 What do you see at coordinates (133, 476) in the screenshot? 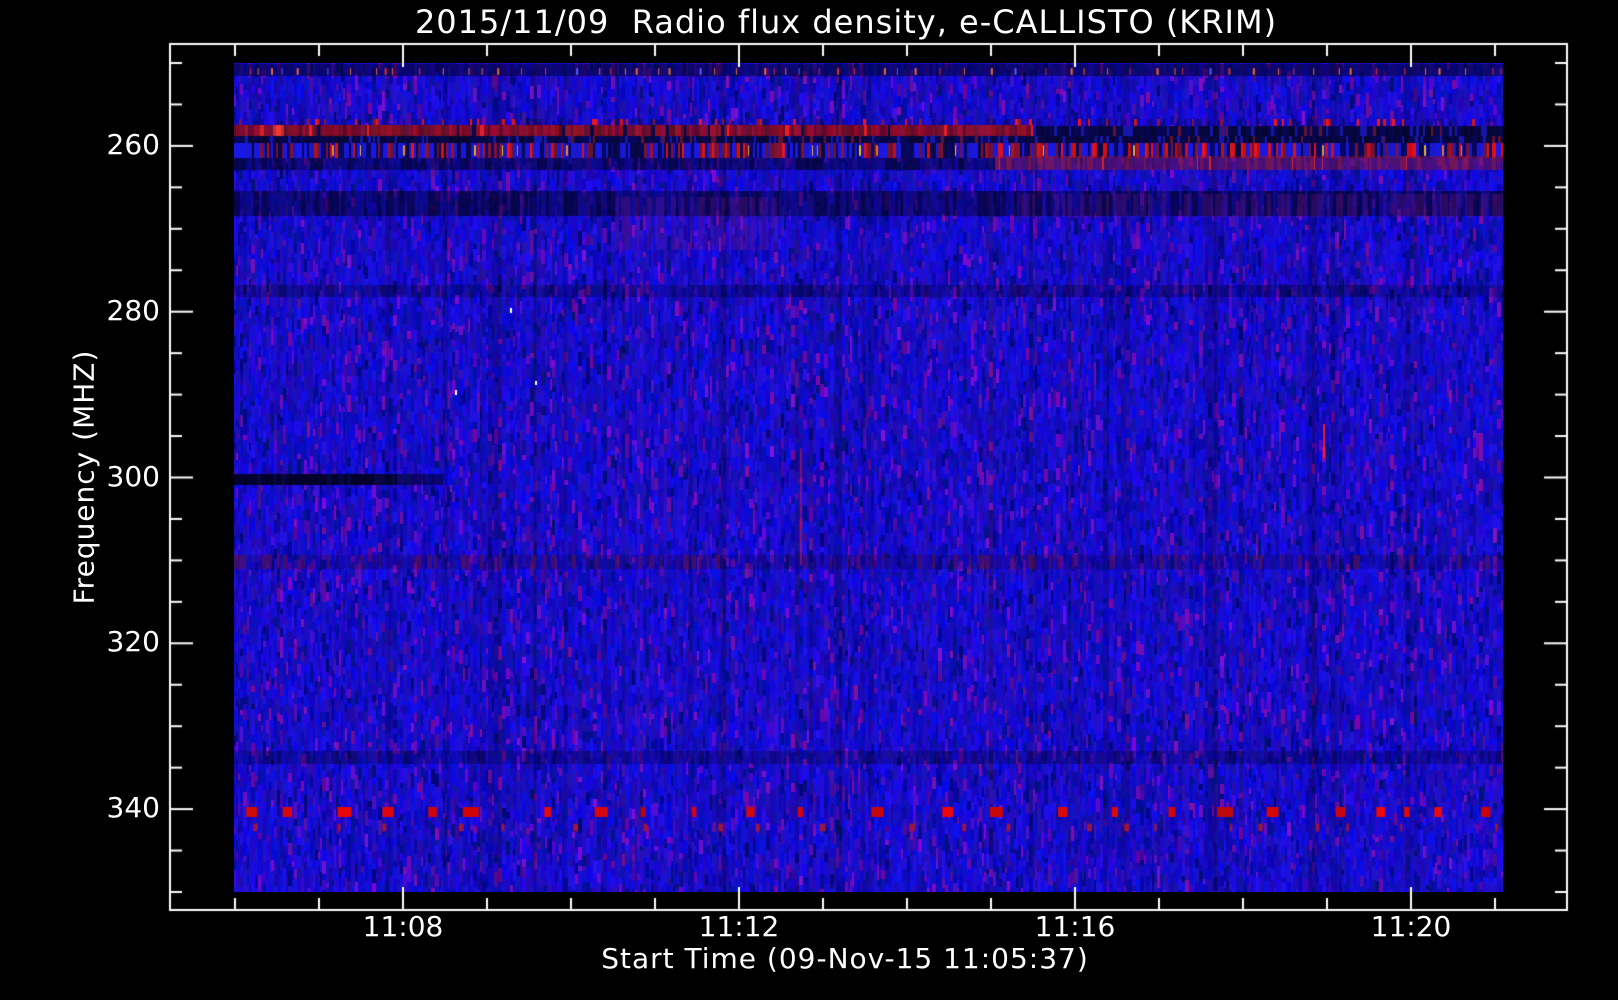
I see `y-tick-label: 300` at bounding box center [133, 476].